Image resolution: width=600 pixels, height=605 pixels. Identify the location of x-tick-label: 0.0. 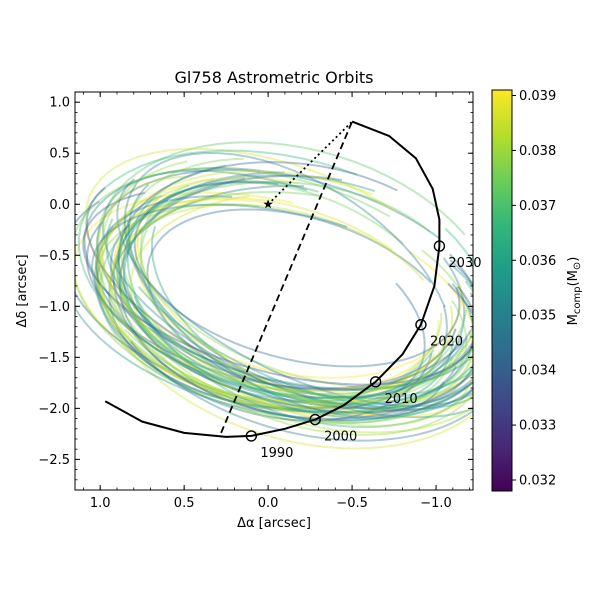
(268, 503).